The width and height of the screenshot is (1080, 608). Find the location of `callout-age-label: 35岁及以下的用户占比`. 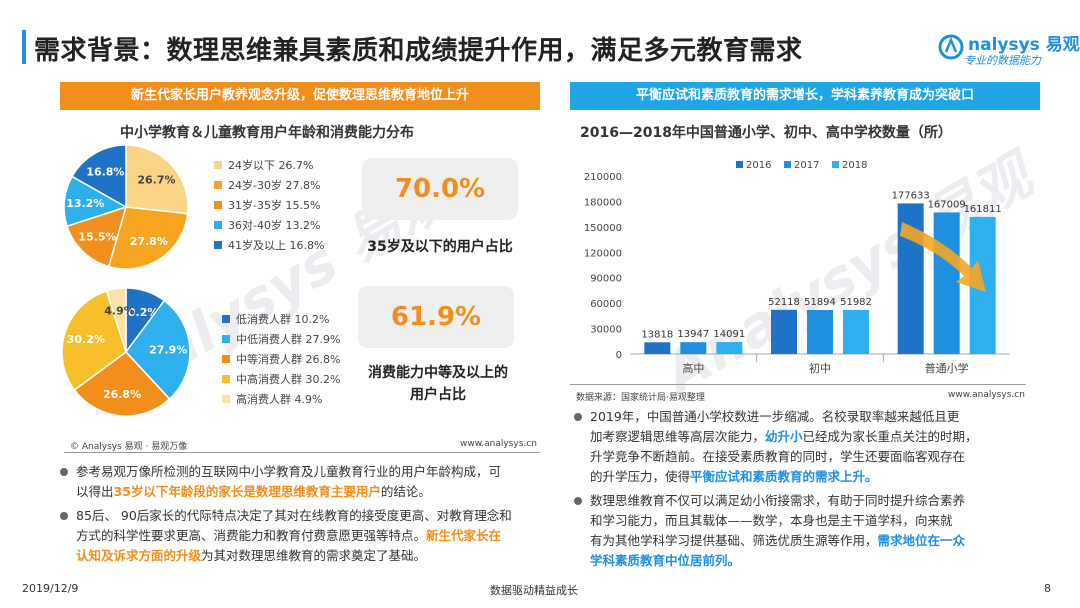

callout-age-label: 35岁及以下的用户占比 is located at coordinates (440, 247).